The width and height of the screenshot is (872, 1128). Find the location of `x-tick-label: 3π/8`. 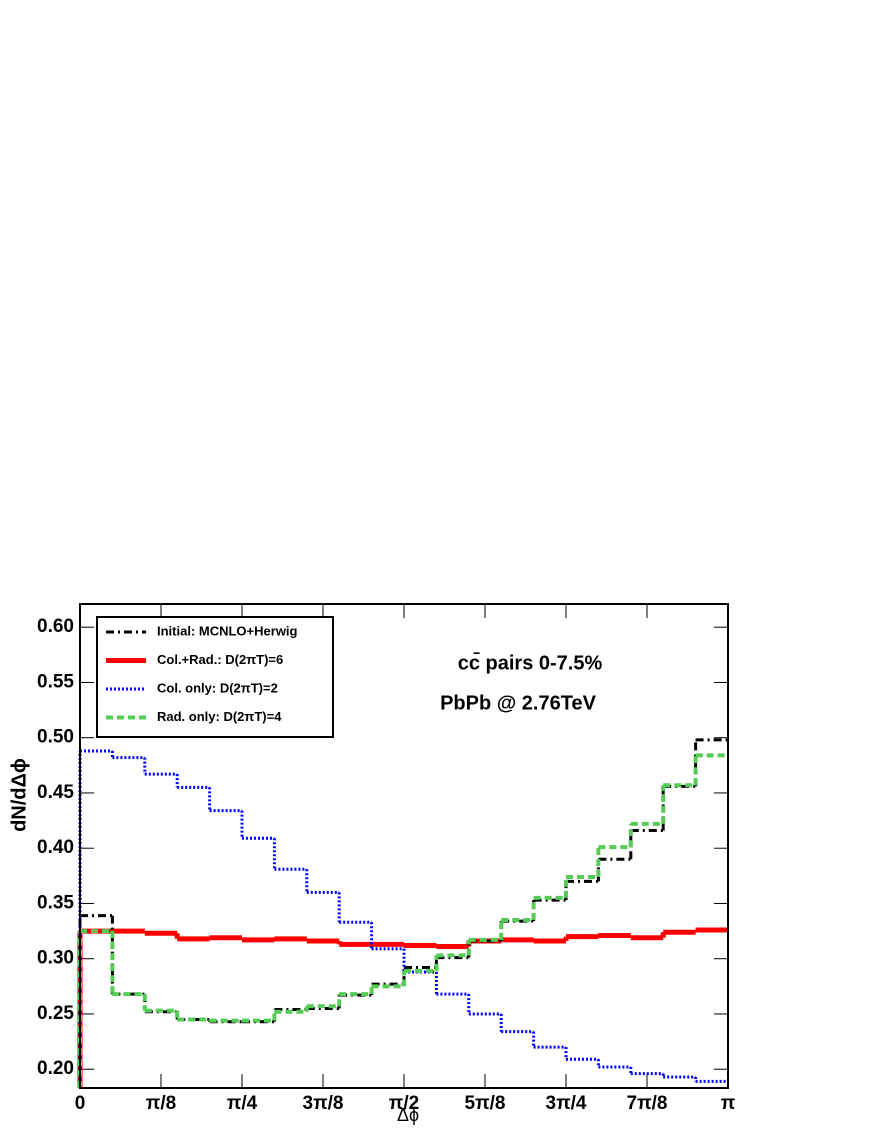

x-tick-label: 3π/8 is located at coordinates (323, 1103).